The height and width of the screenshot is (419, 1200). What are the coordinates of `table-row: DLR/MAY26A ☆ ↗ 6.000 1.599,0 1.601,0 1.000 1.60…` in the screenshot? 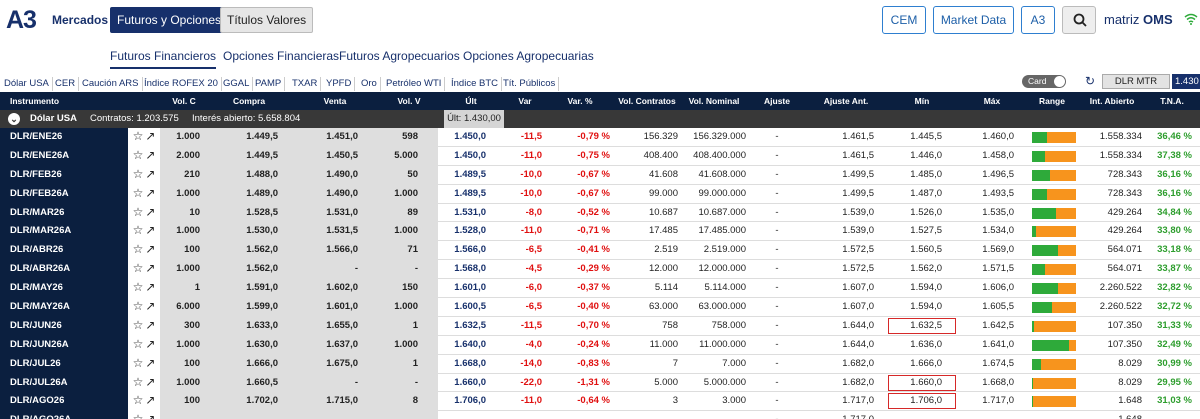 It's located at (600, 307).